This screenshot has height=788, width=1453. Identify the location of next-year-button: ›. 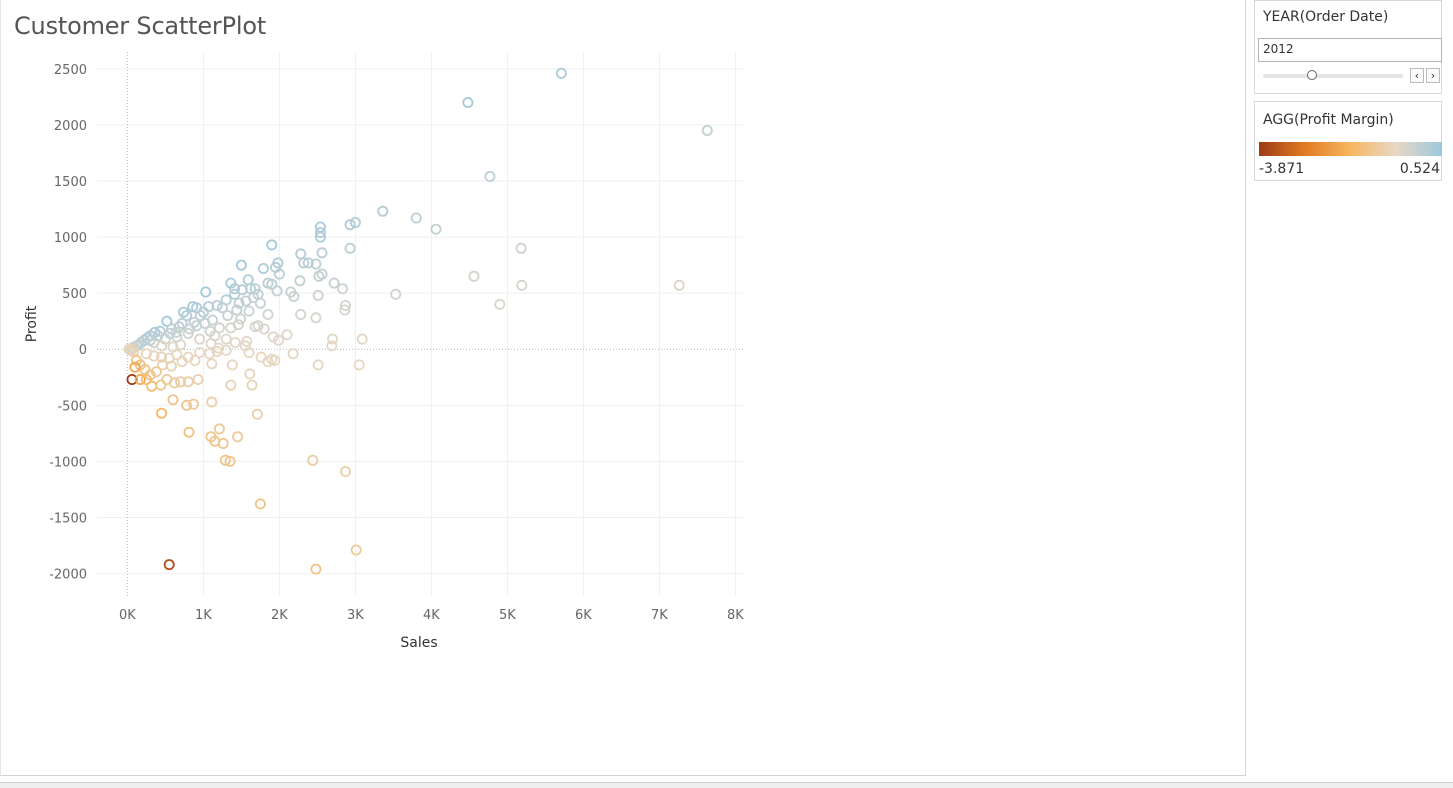
(1433, 75).